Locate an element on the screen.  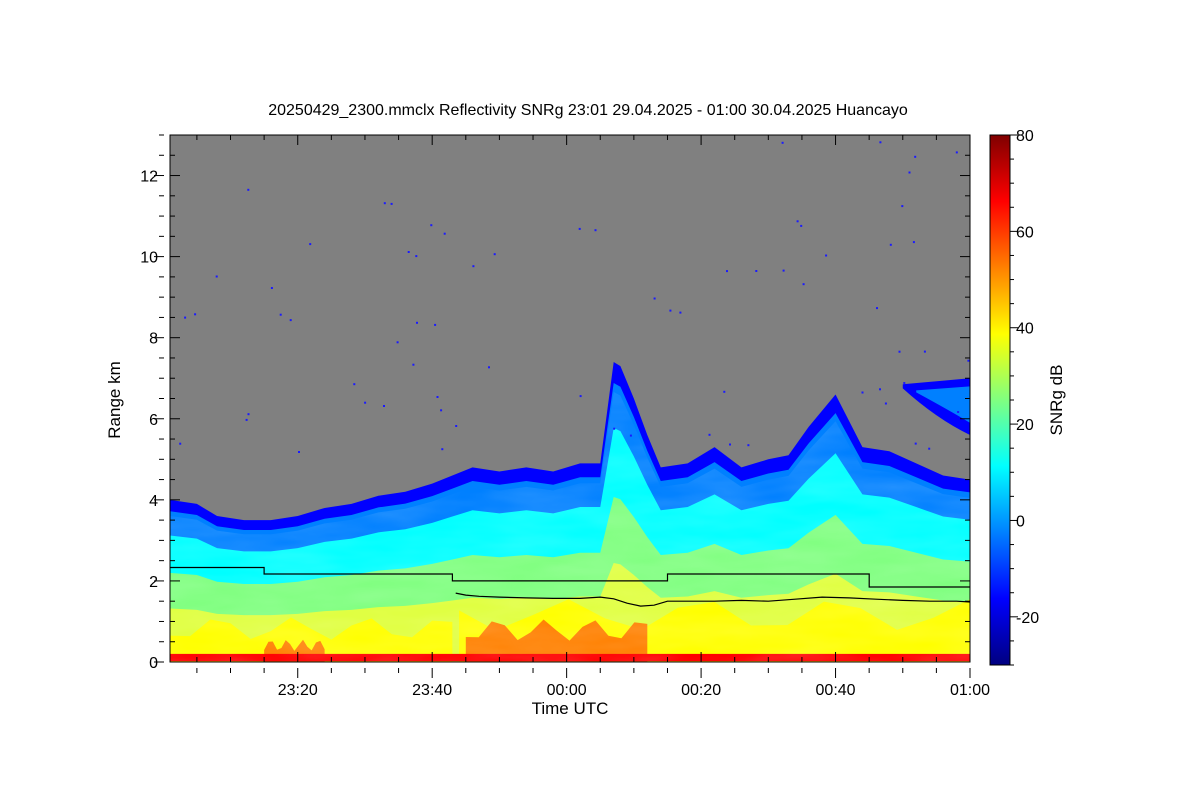
y-axis-label: Range km is located at coordinates (114, 399).